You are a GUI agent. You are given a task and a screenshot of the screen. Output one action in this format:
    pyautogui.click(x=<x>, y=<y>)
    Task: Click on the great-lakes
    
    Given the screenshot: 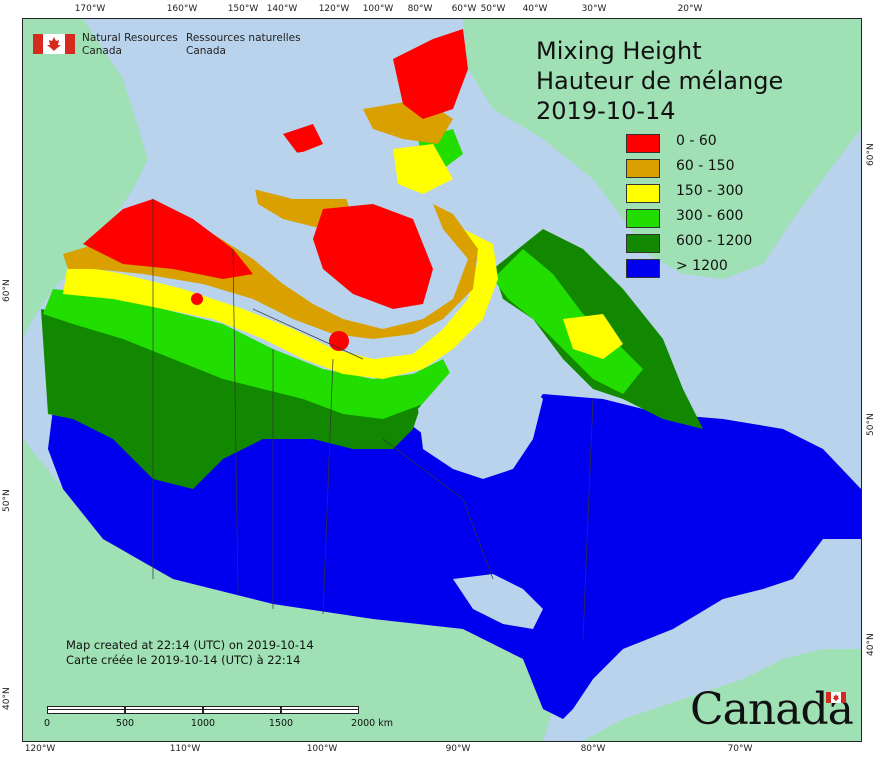 What is the action you would take?
    pyautogui.click(x=498, y=601)
    